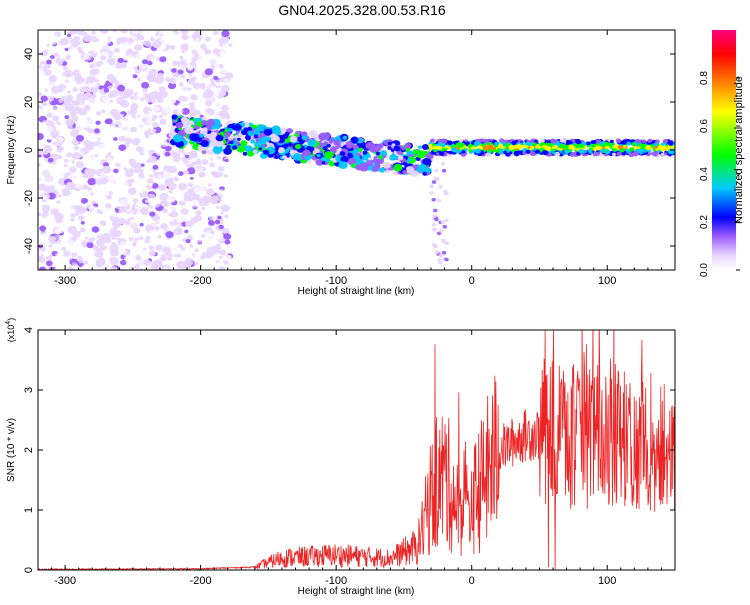 This screenshot has width=750, height=605. Describe the element at coordinates (29, 390) in the screenshot. I see `y-tick-label: 3` at that location.